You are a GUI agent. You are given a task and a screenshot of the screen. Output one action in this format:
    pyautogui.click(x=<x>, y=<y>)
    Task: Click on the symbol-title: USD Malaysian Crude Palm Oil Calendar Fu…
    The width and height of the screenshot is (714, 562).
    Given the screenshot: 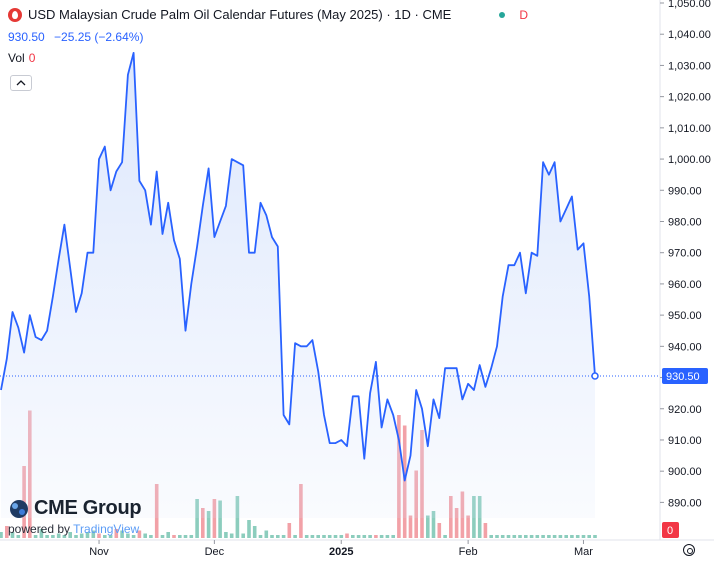 What is the action you would take?
    pyautogui.click(x=240, y=14)
    